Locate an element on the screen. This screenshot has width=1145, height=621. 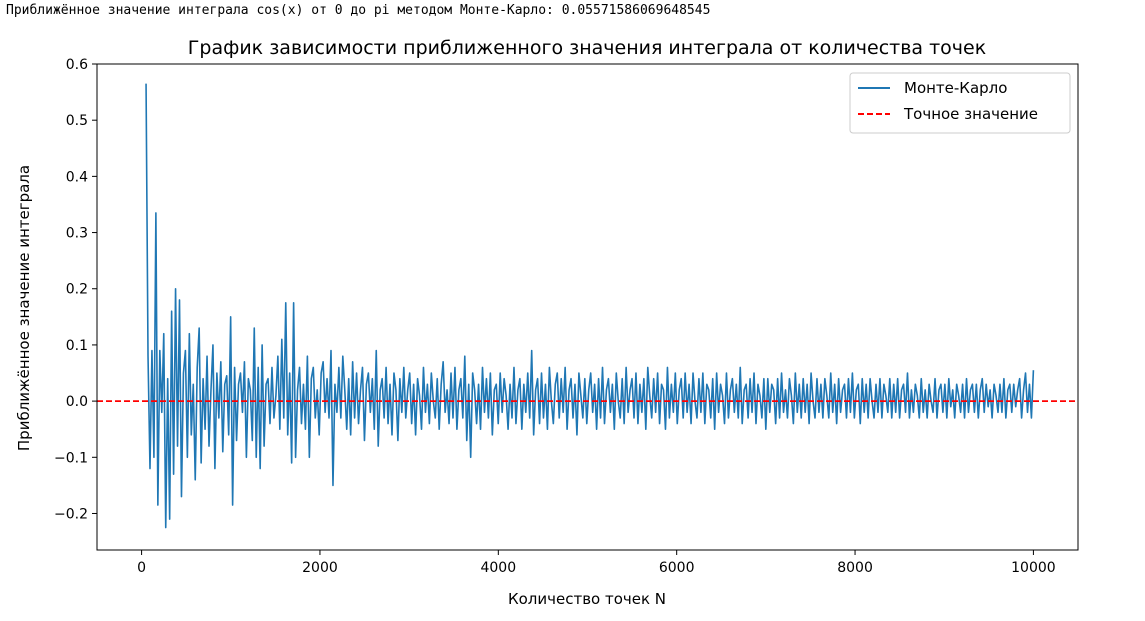
y-tick-label: 0.5 is located at coordinates (77, 121).